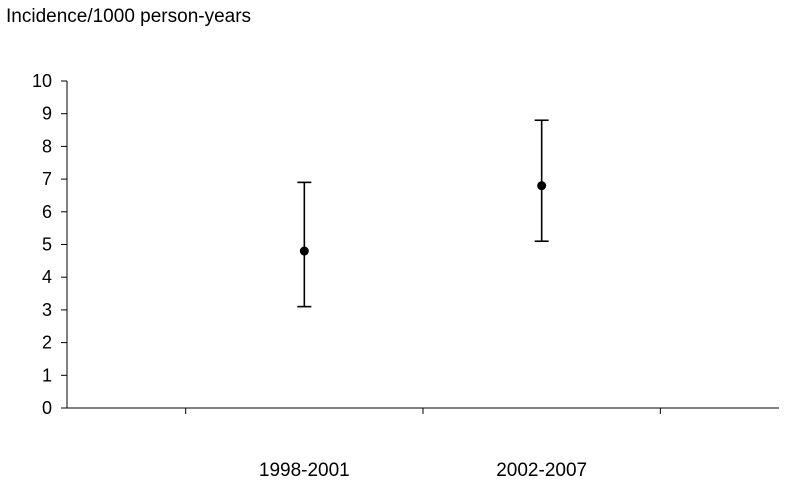 The width and height of the screenshot is (785, 482). What do you see at coordinates (128, 16) in the screenshot?
I see `y-axis-label: Incidence/1000 person-years` at bounding box center [128, 16].